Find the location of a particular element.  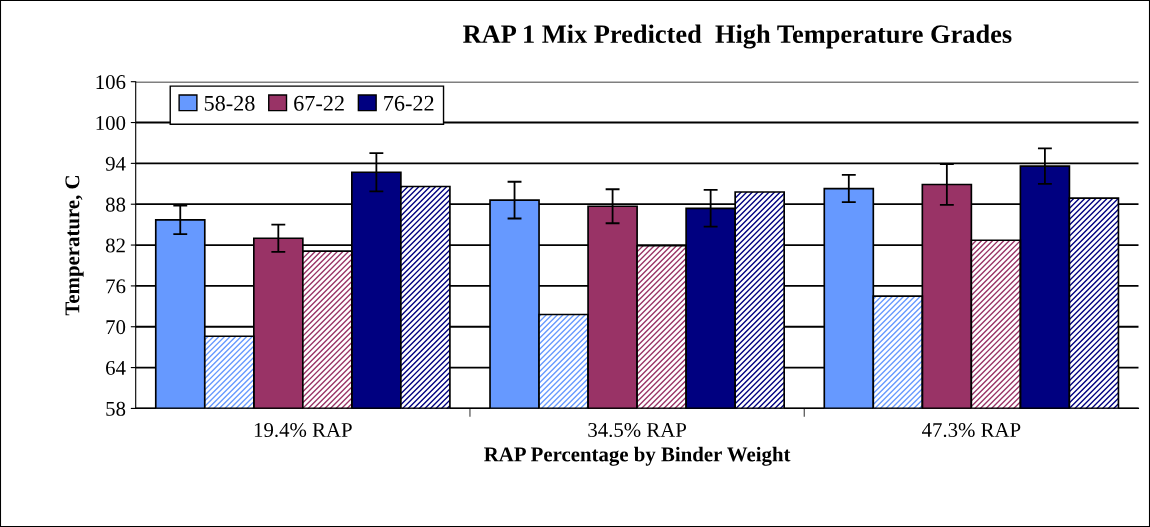

legend-label: 76-22 is located at coordinates (409, 103).